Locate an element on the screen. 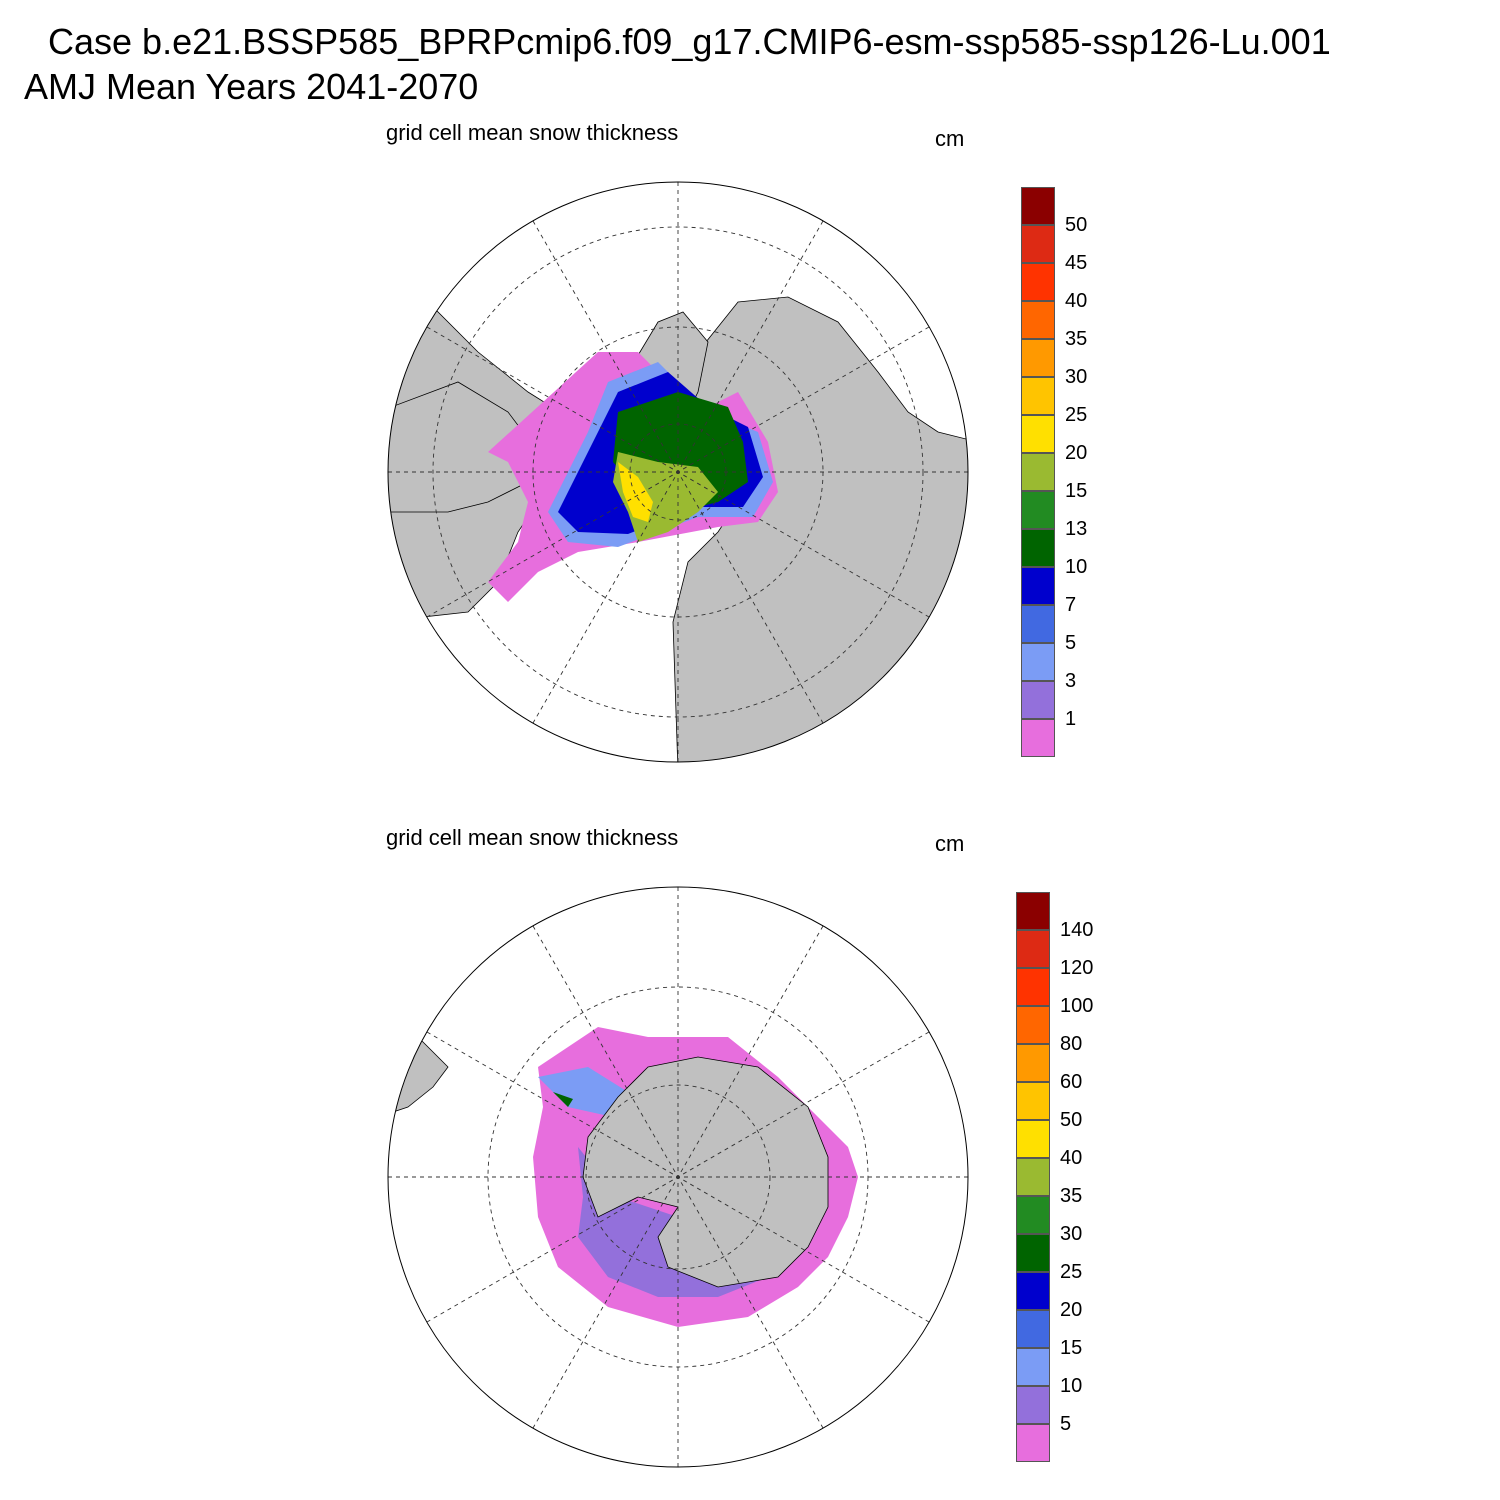 The height and width of the screenshot is (1500, 1500). arctic-graticule is located at coordinates (678, 472).